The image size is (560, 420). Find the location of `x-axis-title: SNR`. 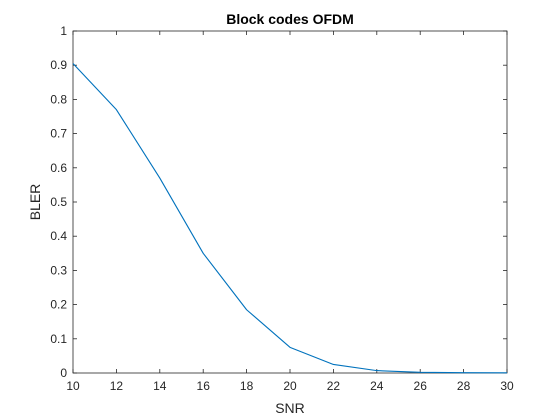

x-axis-title: SNR is located at coordinates (290, 408).